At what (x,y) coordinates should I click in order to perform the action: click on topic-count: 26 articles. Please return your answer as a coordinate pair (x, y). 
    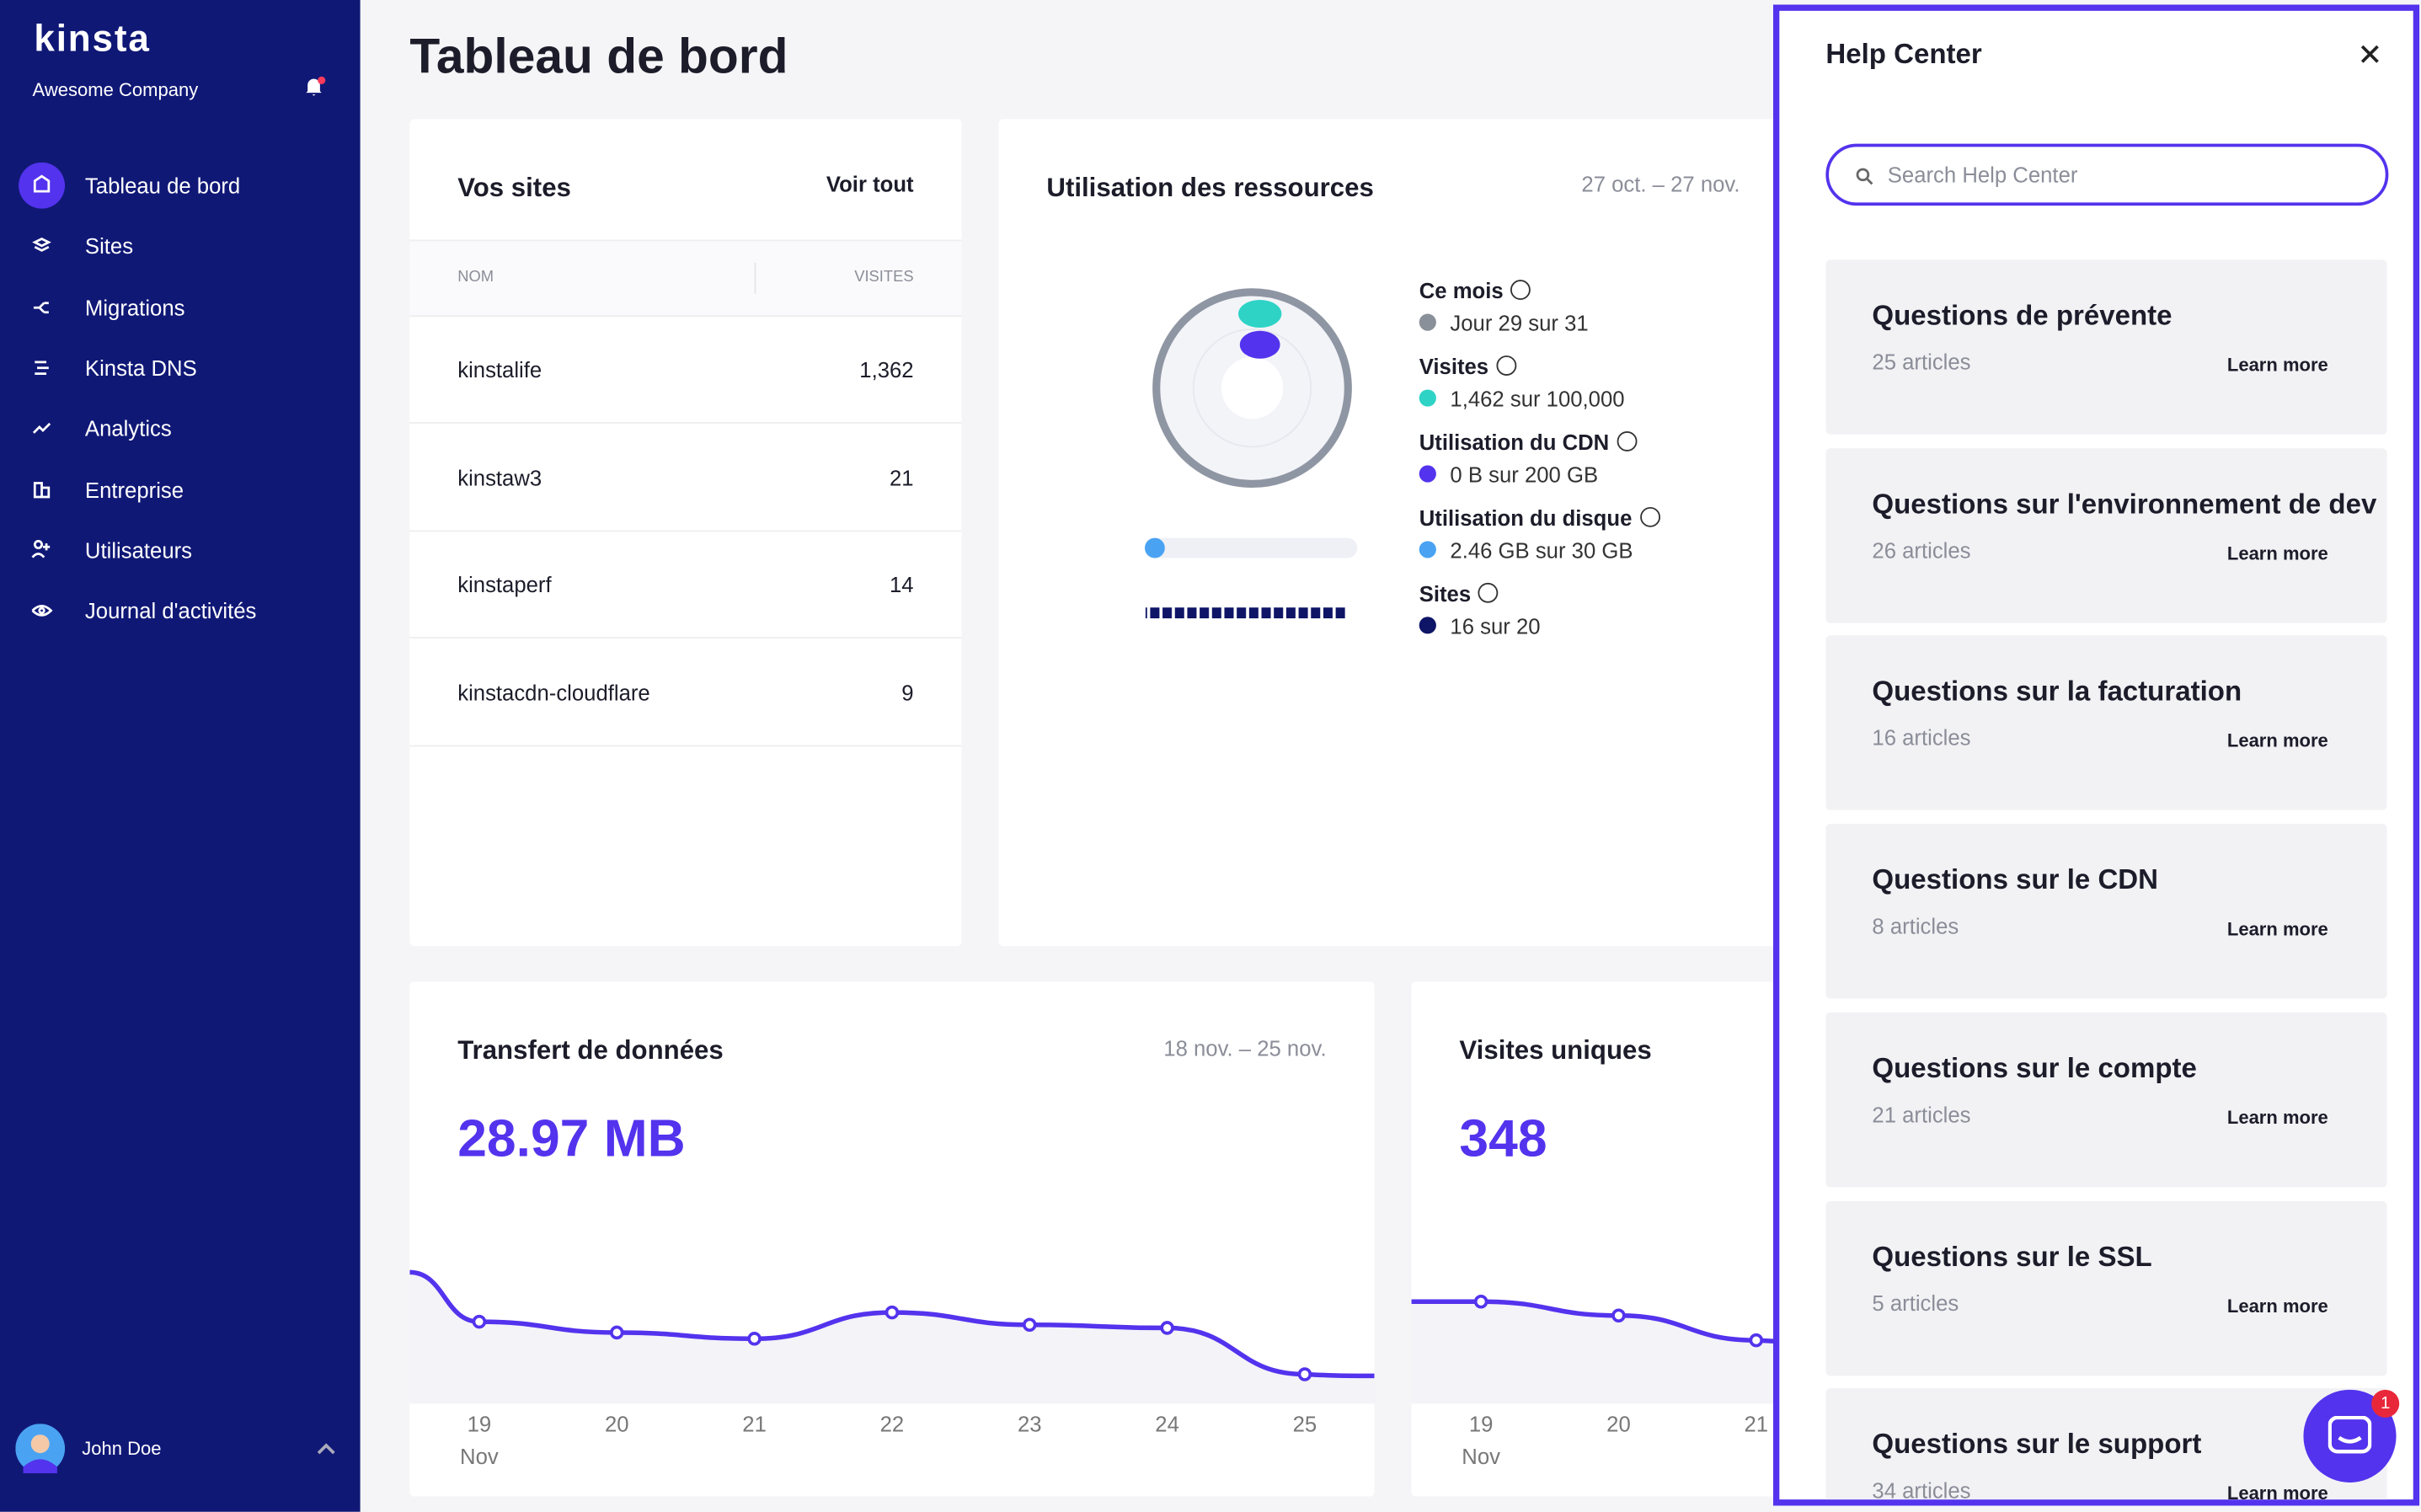
    Looking at the image, I should click on (1921, 550).